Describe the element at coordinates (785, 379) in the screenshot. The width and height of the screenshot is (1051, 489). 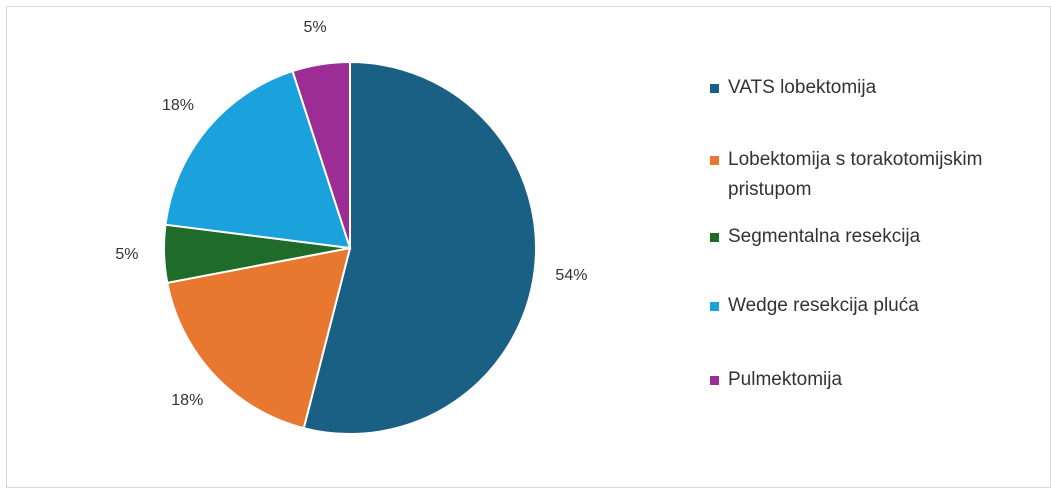
I see `legend-label: Pulmektomija` at that location.